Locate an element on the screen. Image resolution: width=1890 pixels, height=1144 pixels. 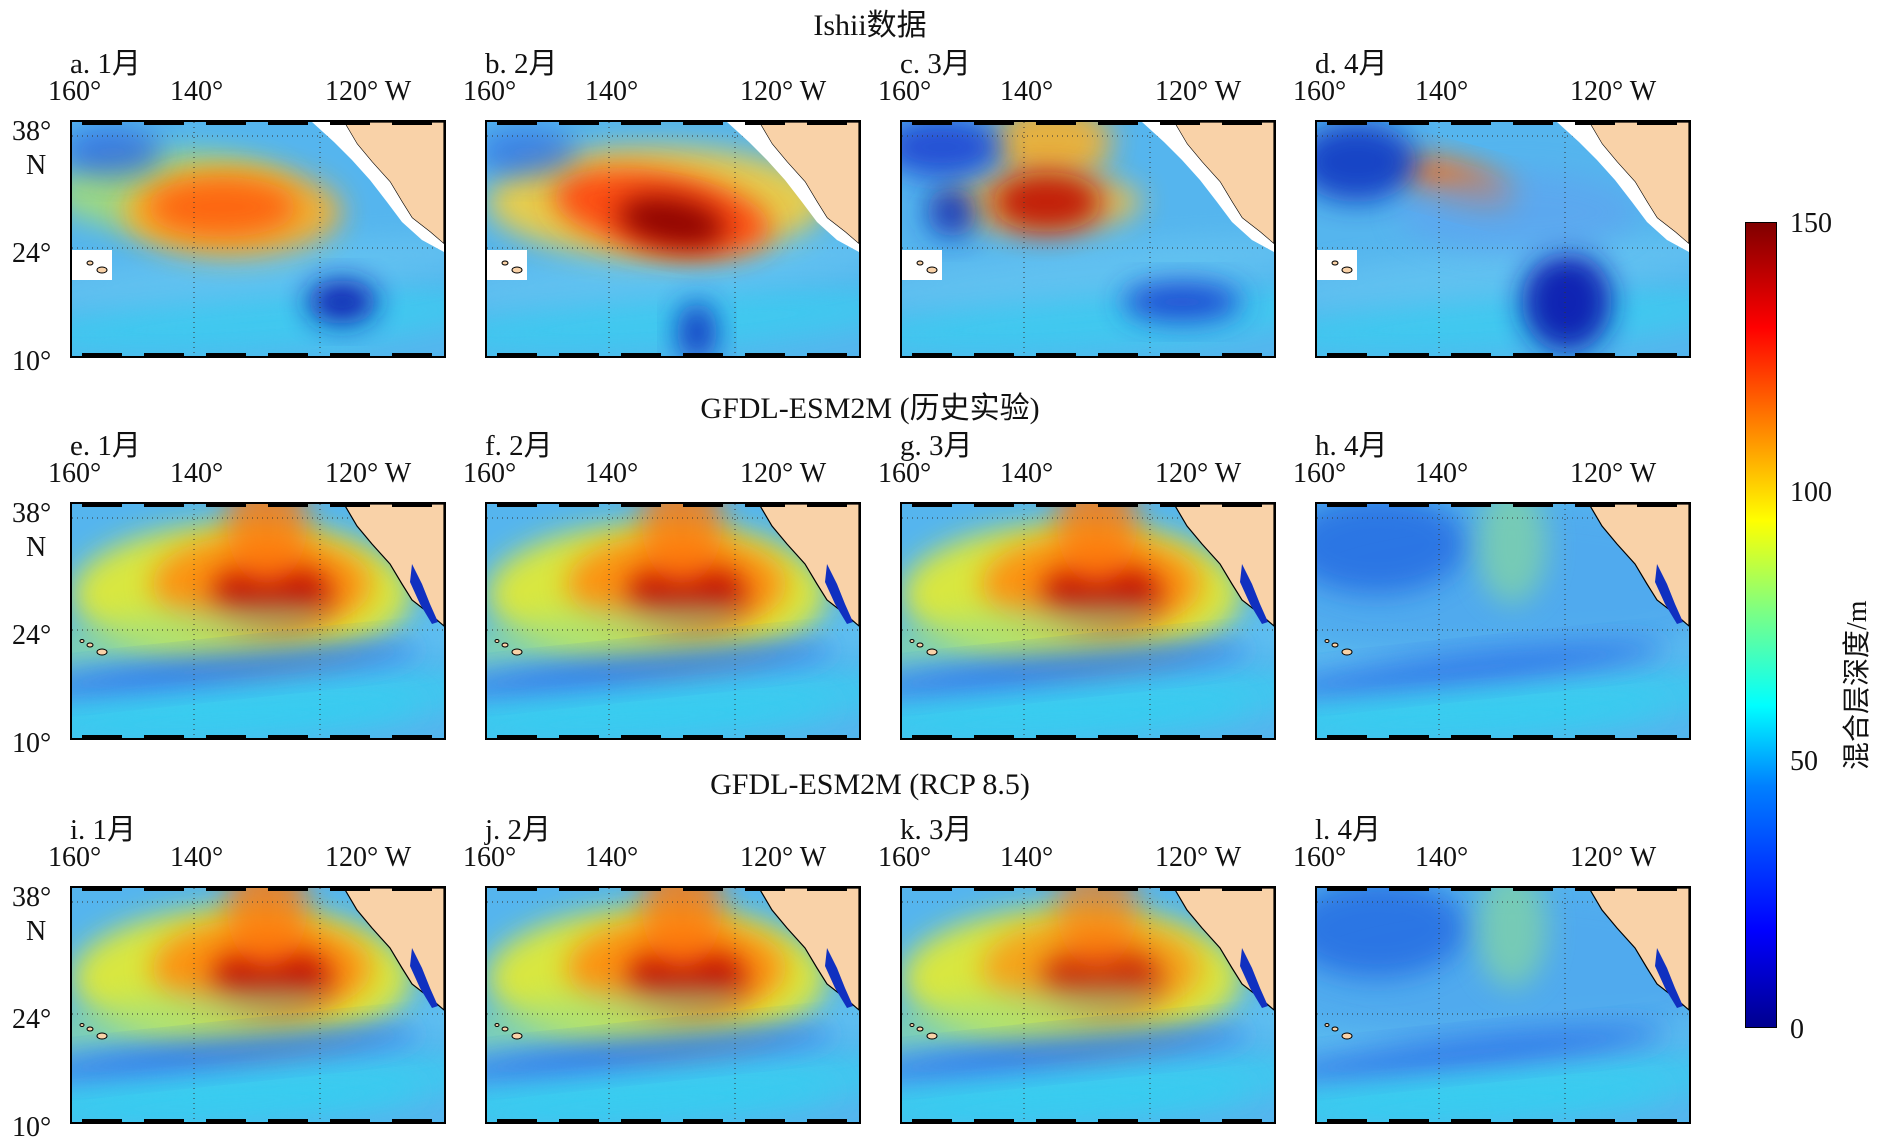
row-title-ishii: Ishii数据 is located at coordinates (870, 25).